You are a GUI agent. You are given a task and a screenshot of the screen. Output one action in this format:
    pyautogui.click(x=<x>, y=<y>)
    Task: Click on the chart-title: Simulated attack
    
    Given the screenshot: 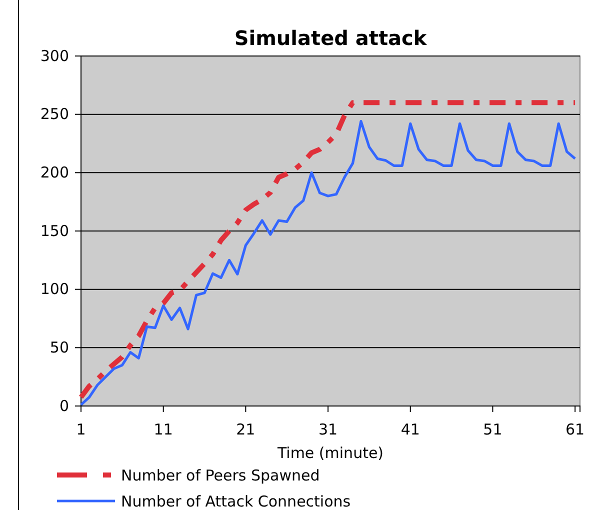 What is the action you would take?
    pyautogui.click(x=331, y=38)
    